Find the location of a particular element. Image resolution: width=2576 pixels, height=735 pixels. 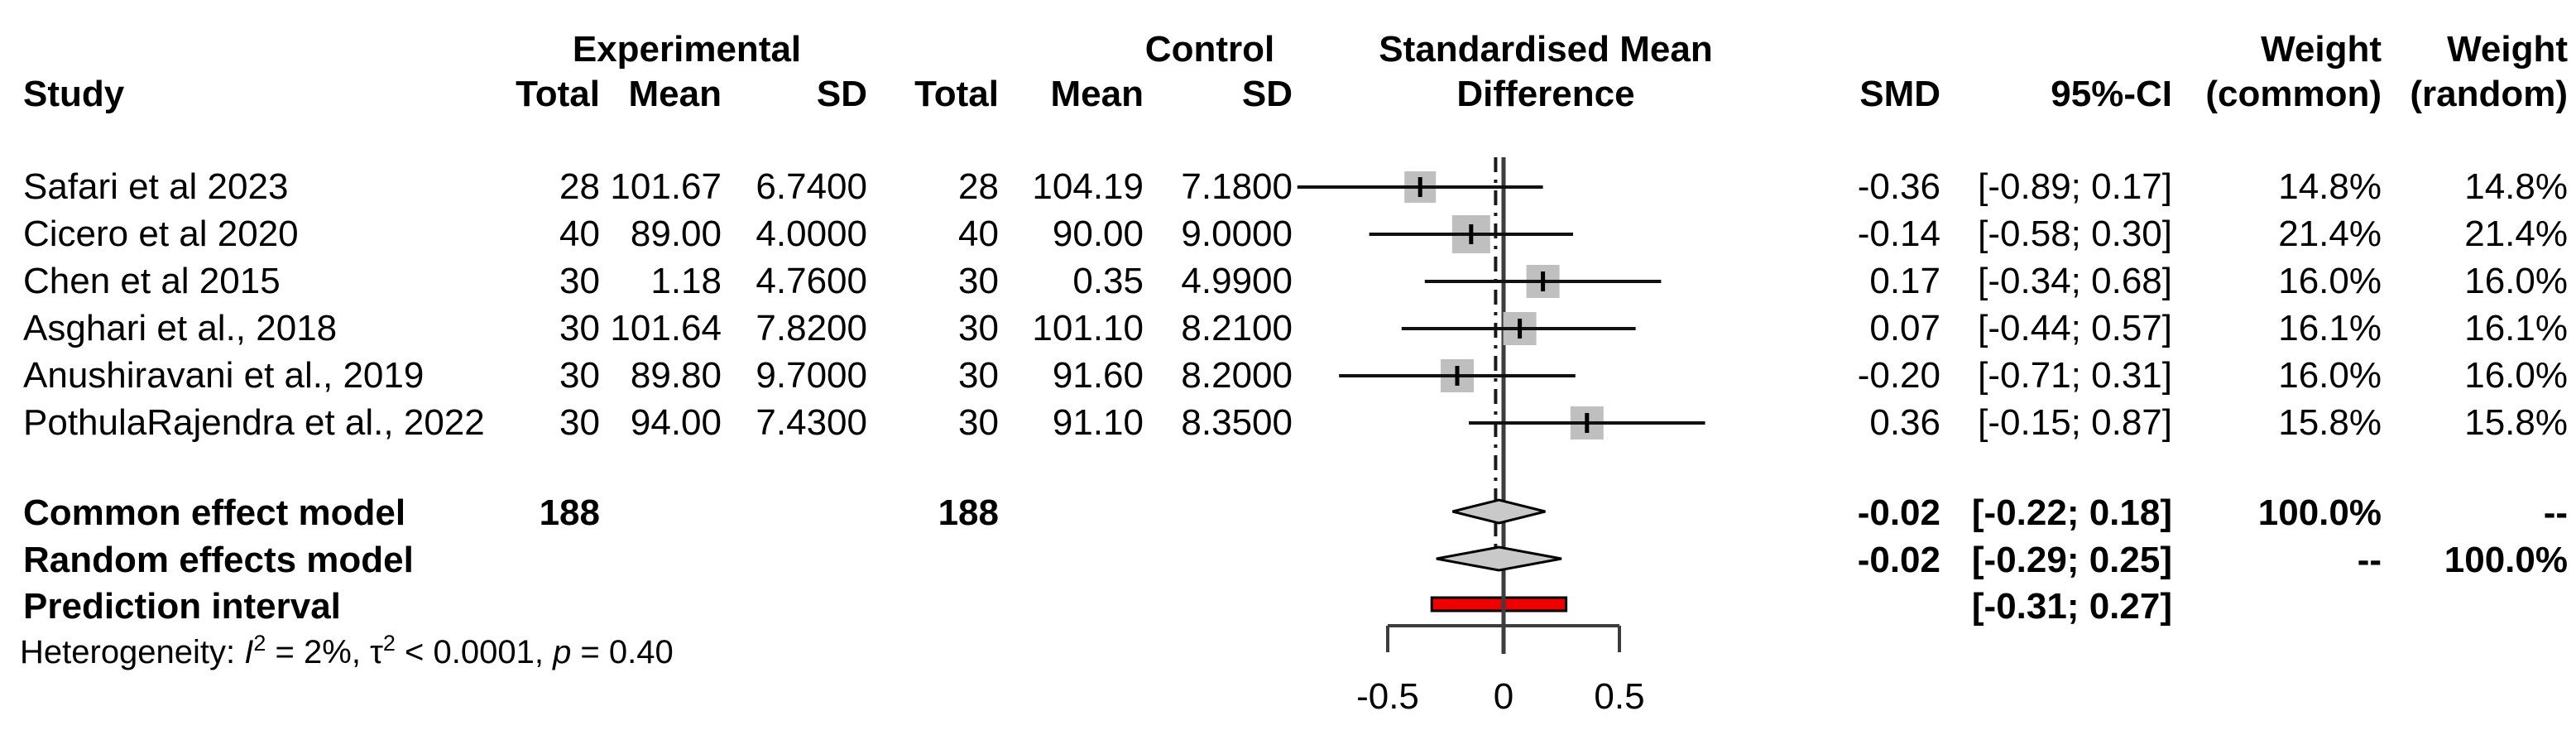

random-effects-diamond is located at coordinates (1499, 559).